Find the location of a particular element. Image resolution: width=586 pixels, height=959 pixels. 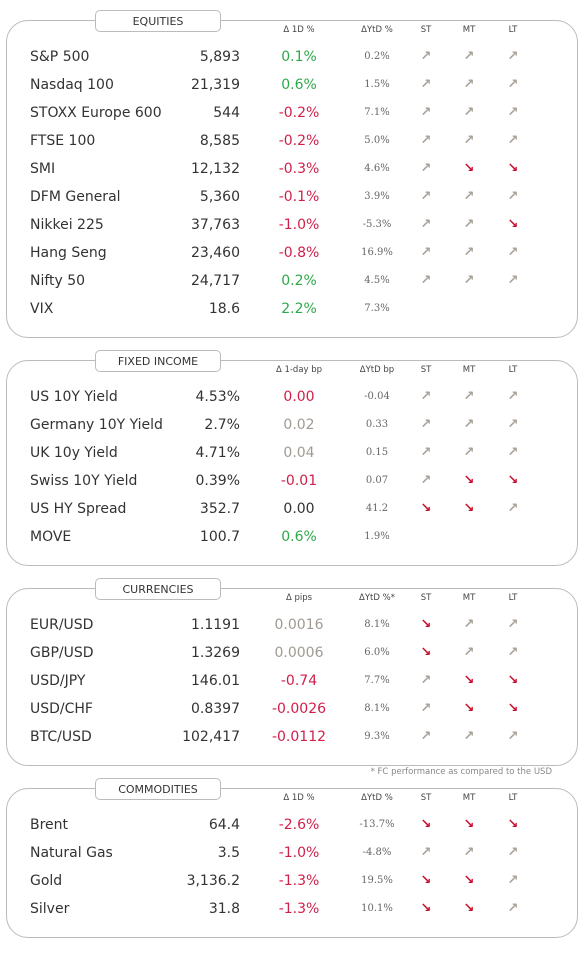

row-name: UK 10y Yield is located at coordinates (74, 453).